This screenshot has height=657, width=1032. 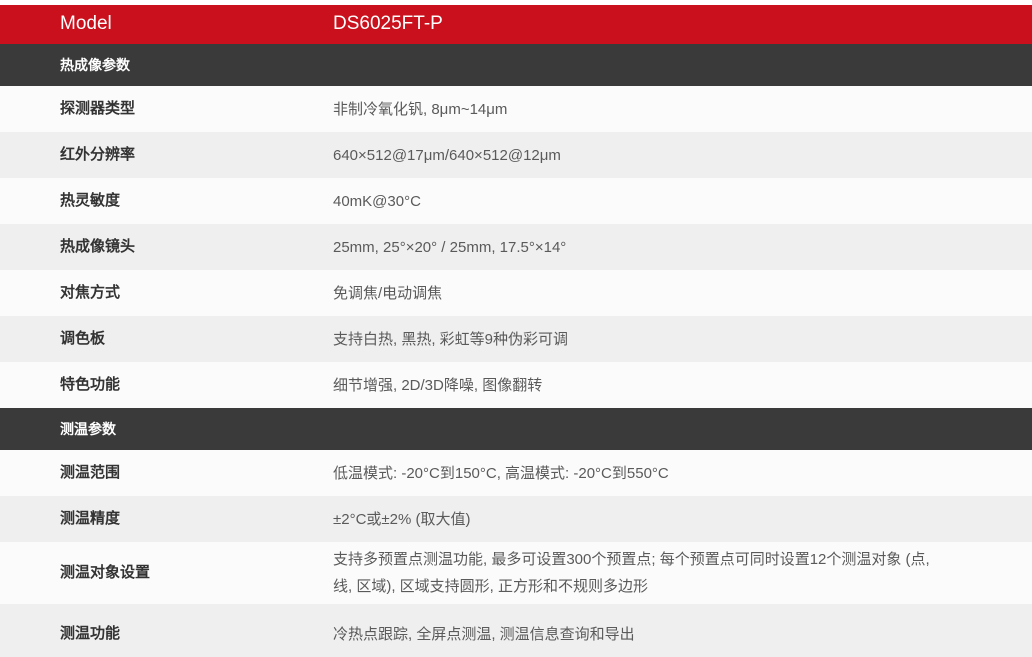 I want to click on model-label: Model, so click(x=86, y=24).